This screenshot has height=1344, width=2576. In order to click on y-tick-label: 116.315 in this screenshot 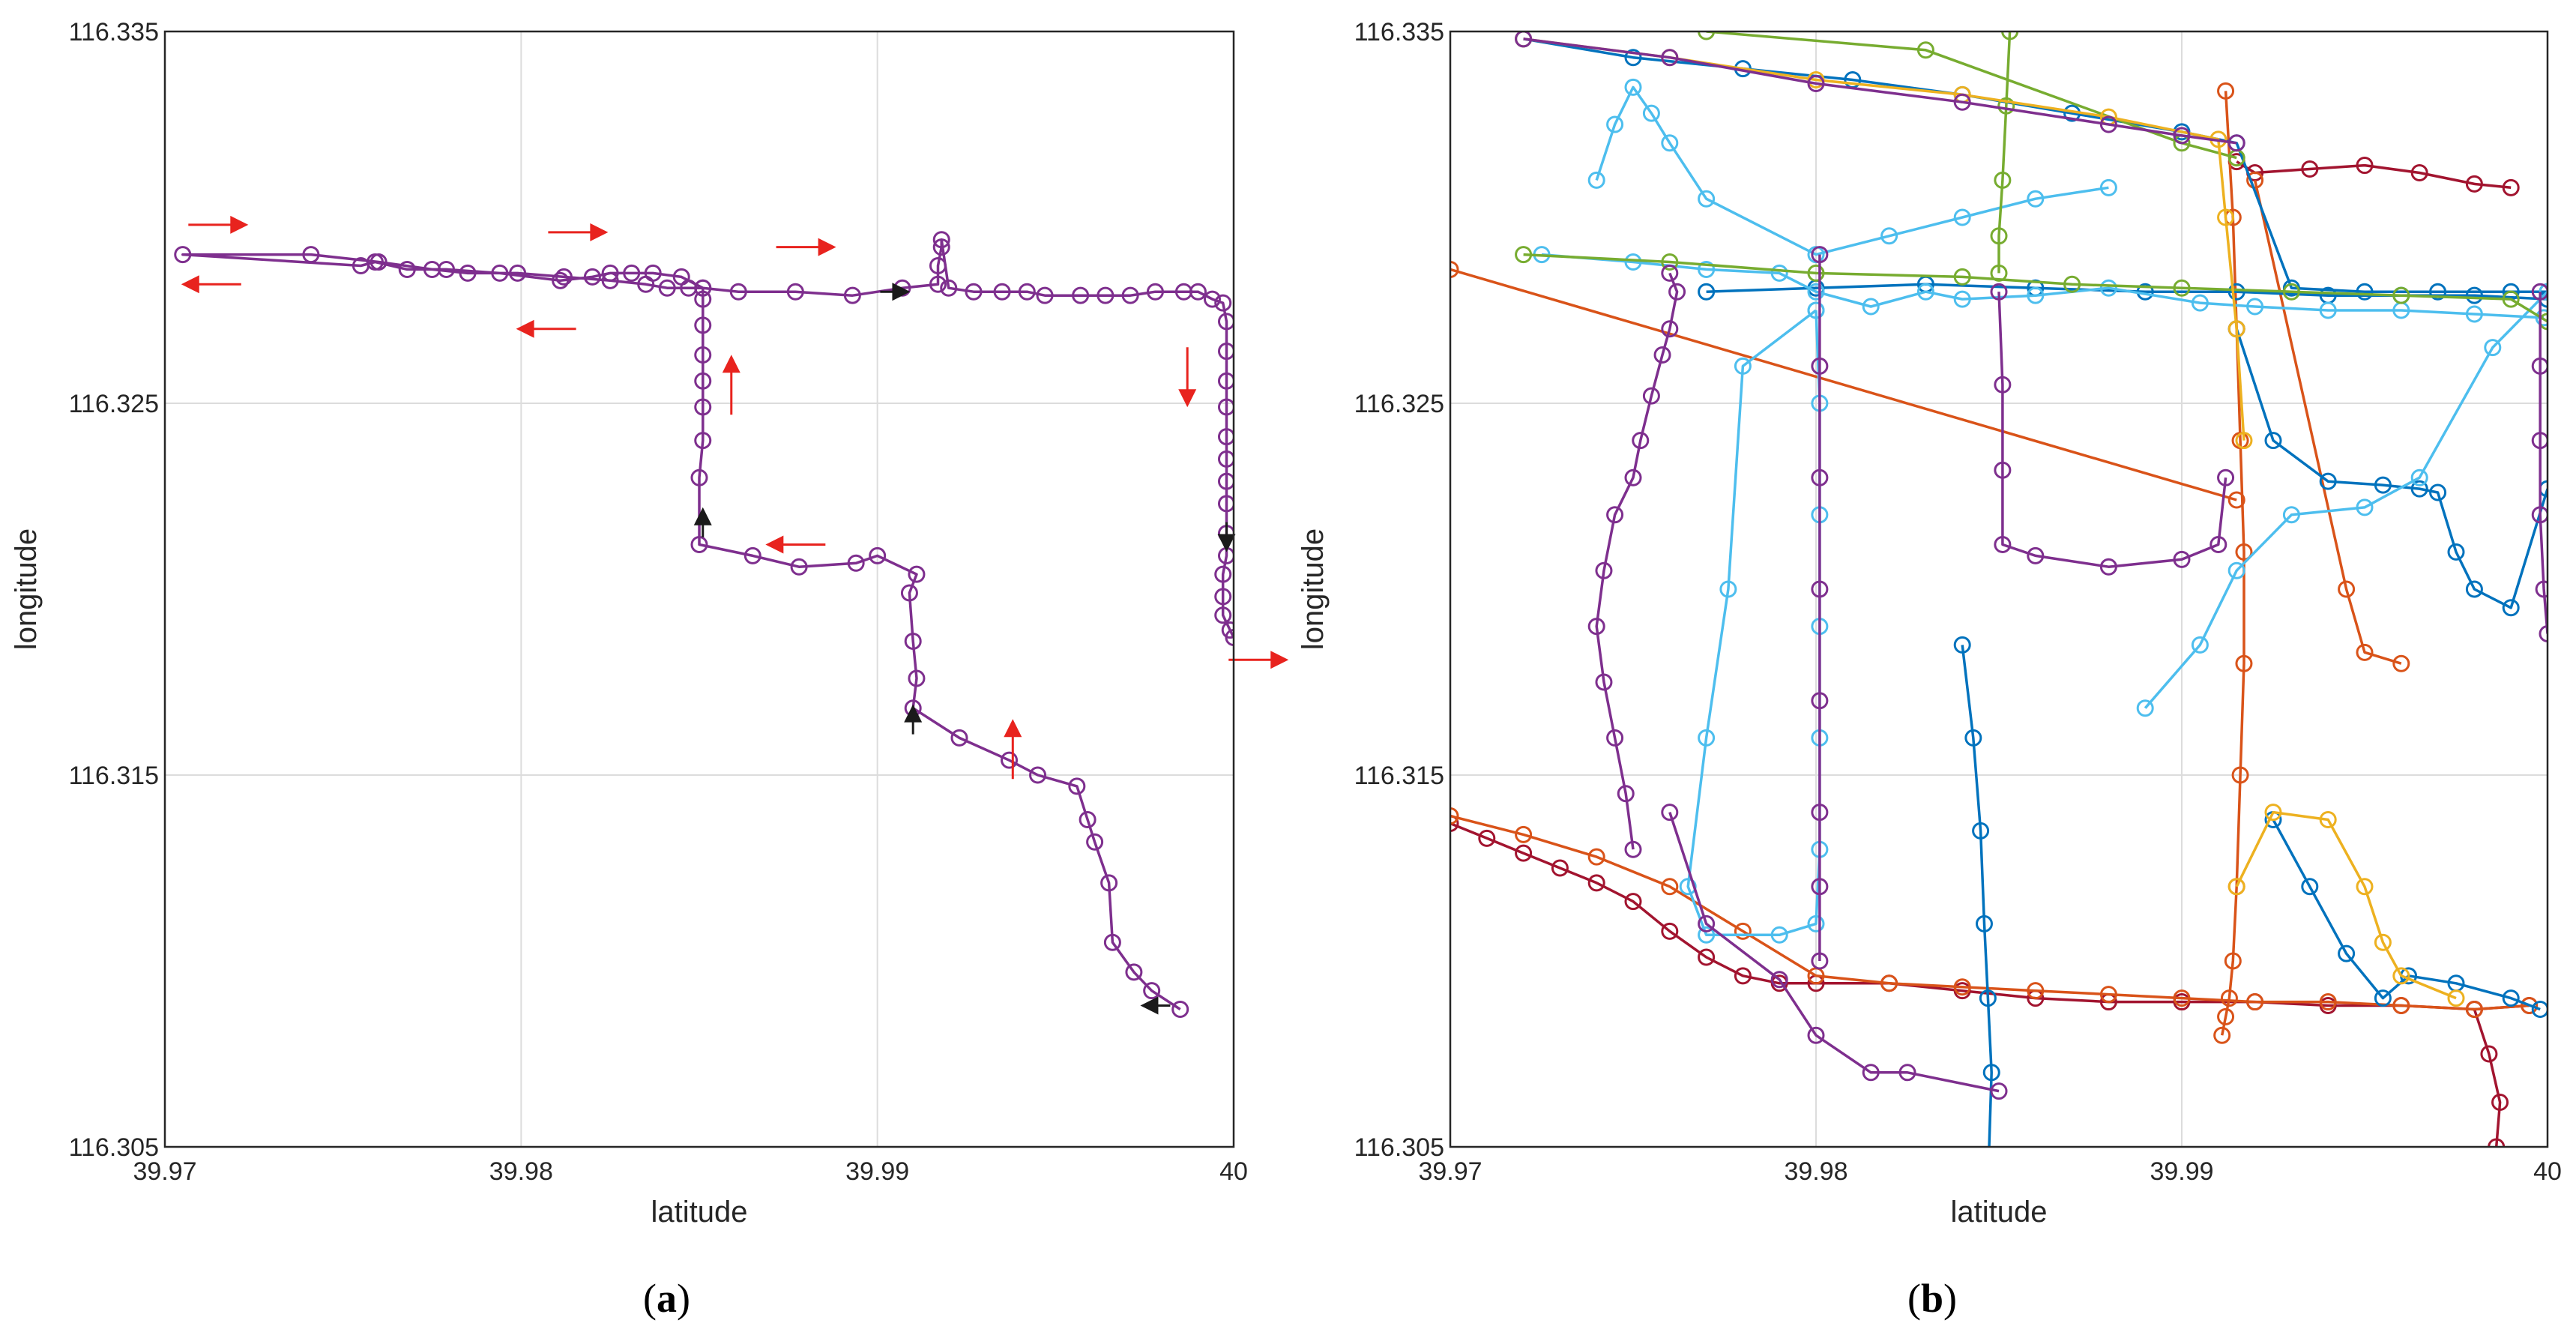, I will do `click(114, 776)`.